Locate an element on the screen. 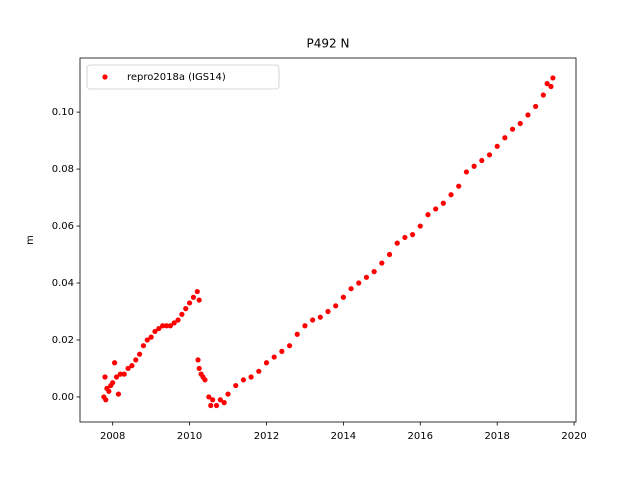 This screenshot has width=640, height=480. y-tick-label: 0.08 is located at coordinates (63, 169).